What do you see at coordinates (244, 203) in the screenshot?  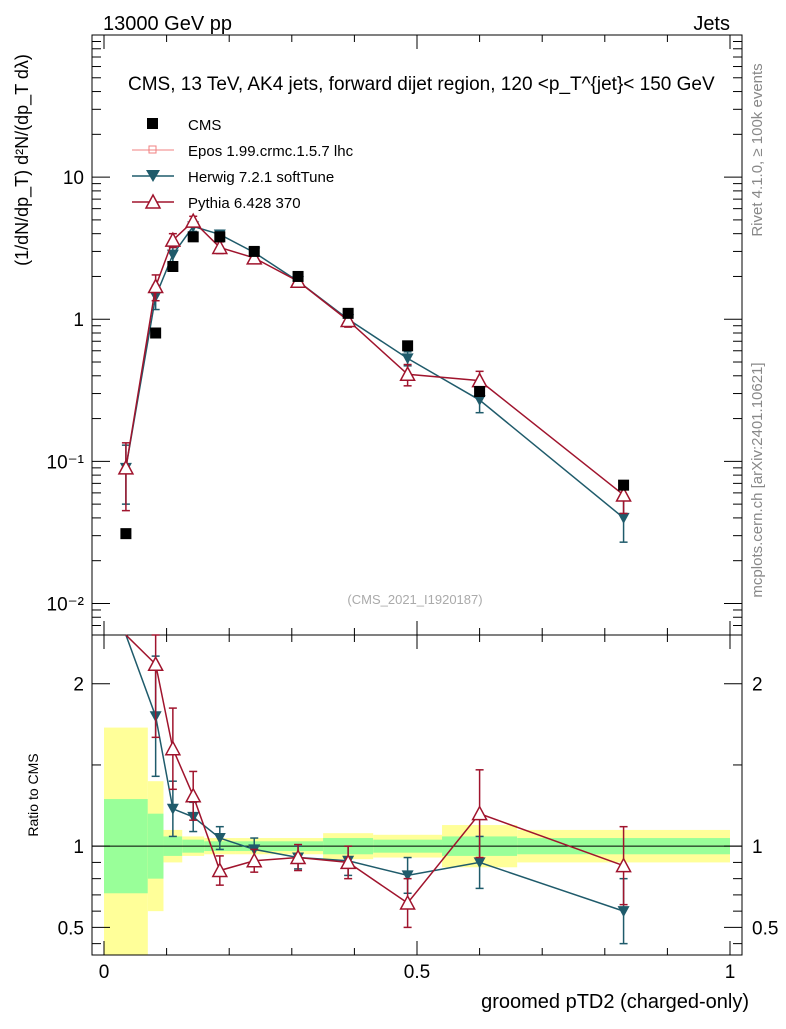 I see `legend-label-pythia: Pythia 6.428 370` at bounding box center [244, 203].